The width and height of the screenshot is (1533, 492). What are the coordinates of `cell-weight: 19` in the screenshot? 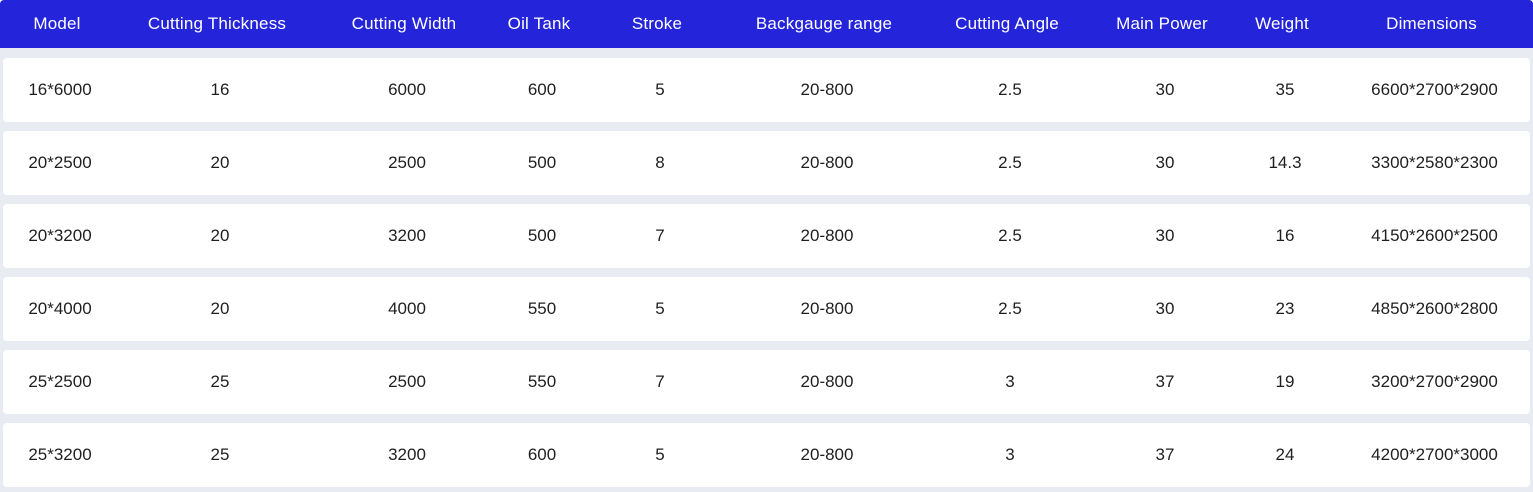 It's located at (1285, 381).